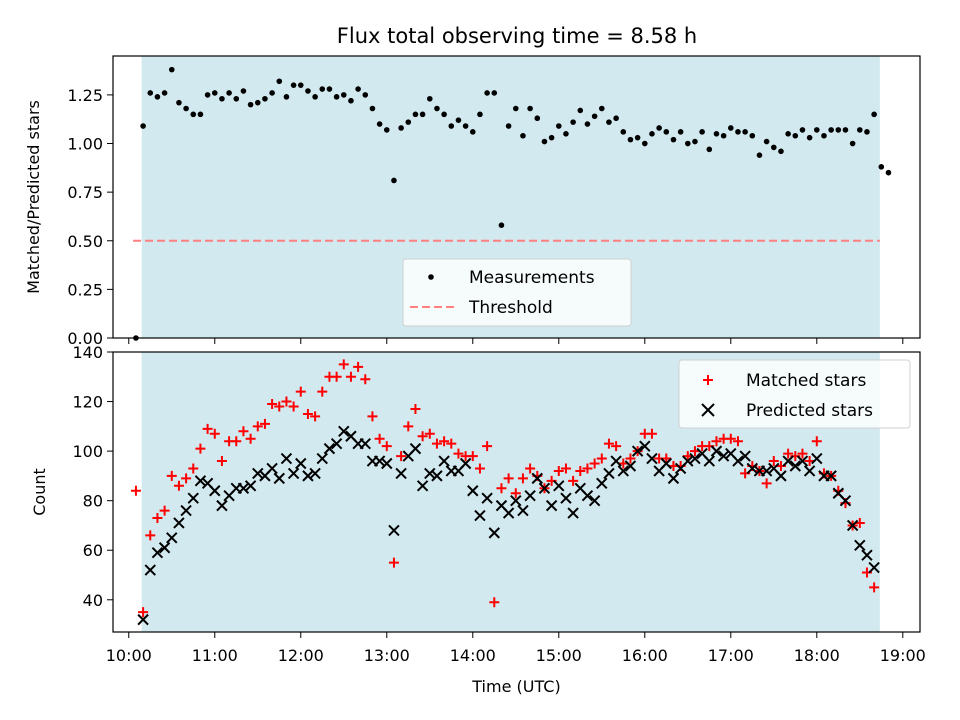 Image resolution: width=960 pixels, height=720 pixels. I want to click on x-tick-label: 16:00, so click(645, 655).